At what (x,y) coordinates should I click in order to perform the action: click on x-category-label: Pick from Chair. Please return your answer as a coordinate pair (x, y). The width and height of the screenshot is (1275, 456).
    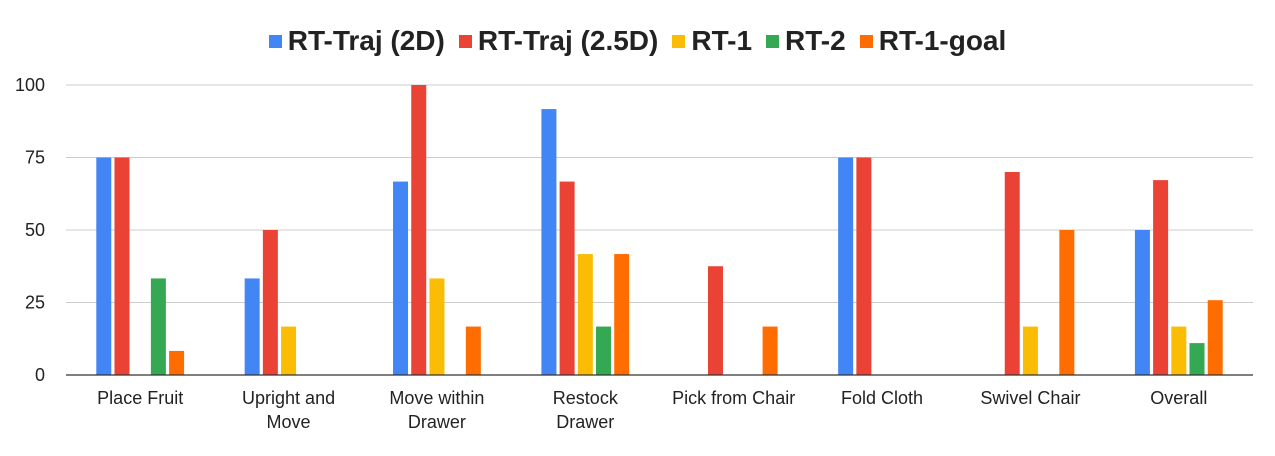
    Looking at the image, I should click on (733, 398).